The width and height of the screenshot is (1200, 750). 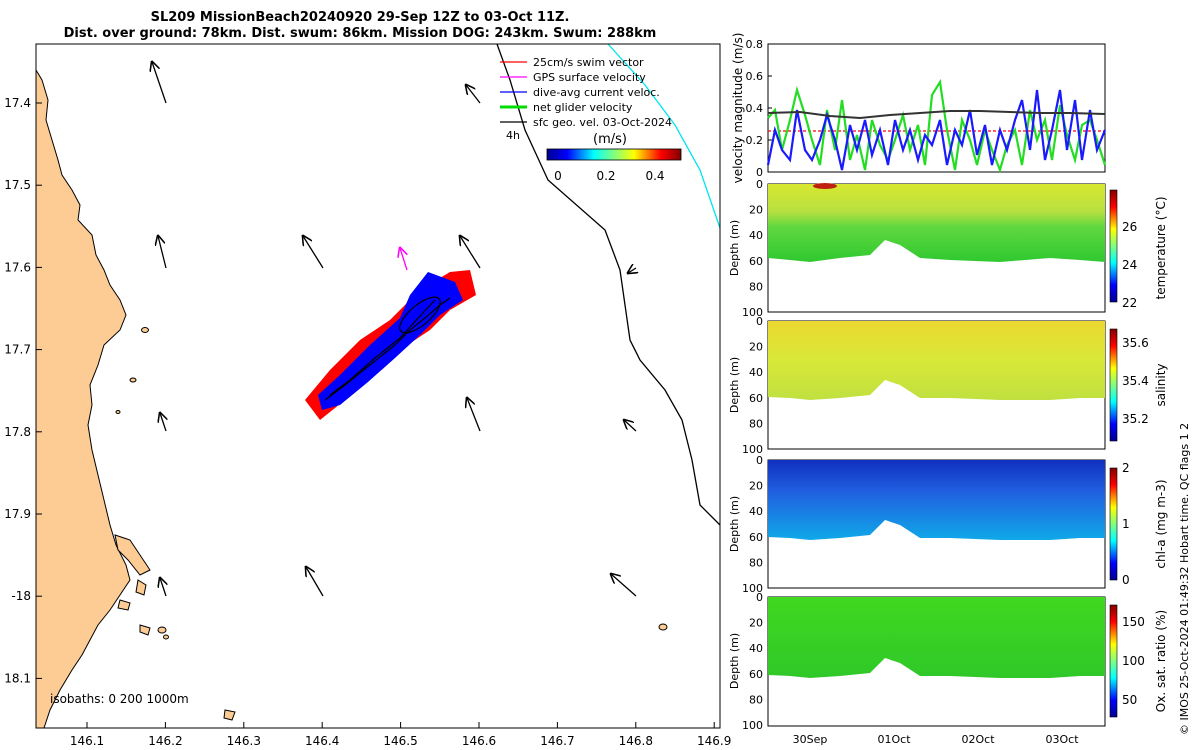 I want to click on lat-tick-label: 18.1, so click(x=17, y=678).